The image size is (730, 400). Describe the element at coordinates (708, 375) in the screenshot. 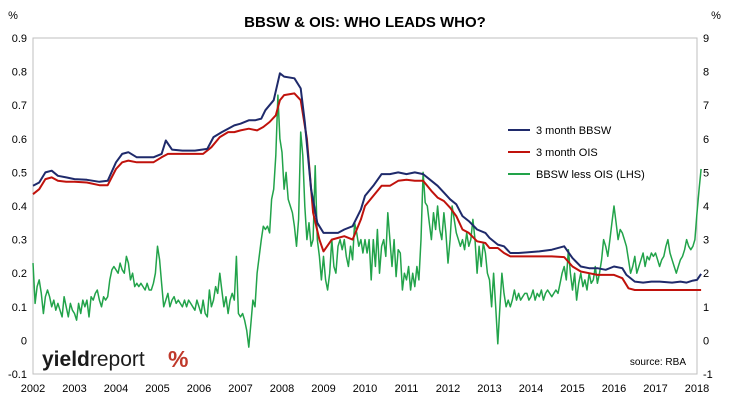

I see `y-right-tick-label: -1` at that location.